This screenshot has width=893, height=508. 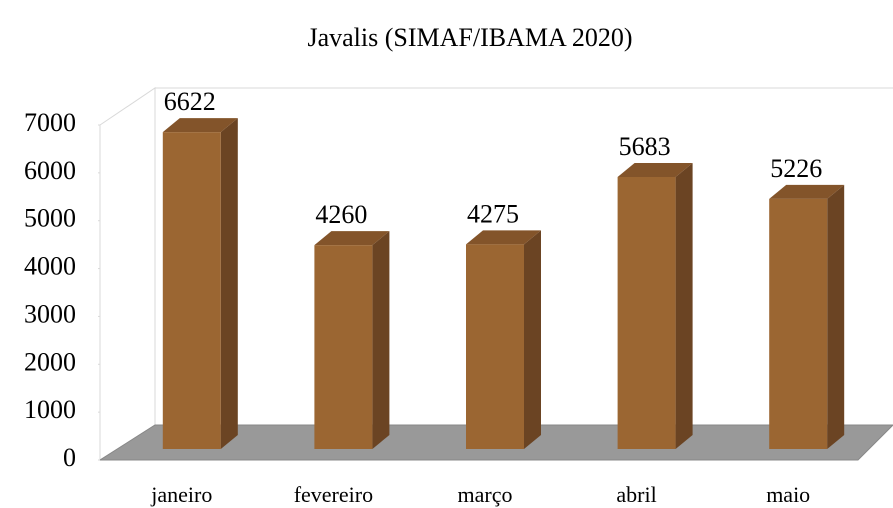 I want to click on data-label: 4275, so click(x=493, y=213).